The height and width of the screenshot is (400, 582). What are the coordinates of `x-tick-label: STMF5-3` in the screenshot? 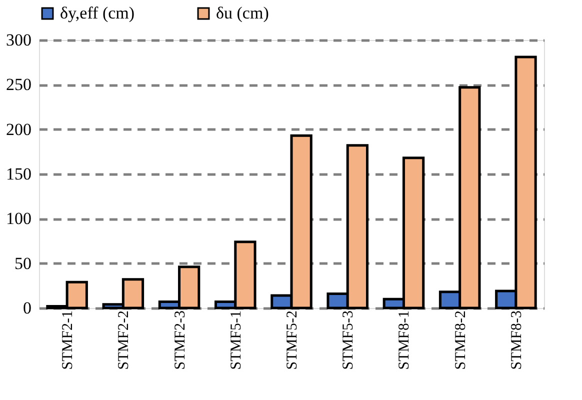 It's located at (348, 340).